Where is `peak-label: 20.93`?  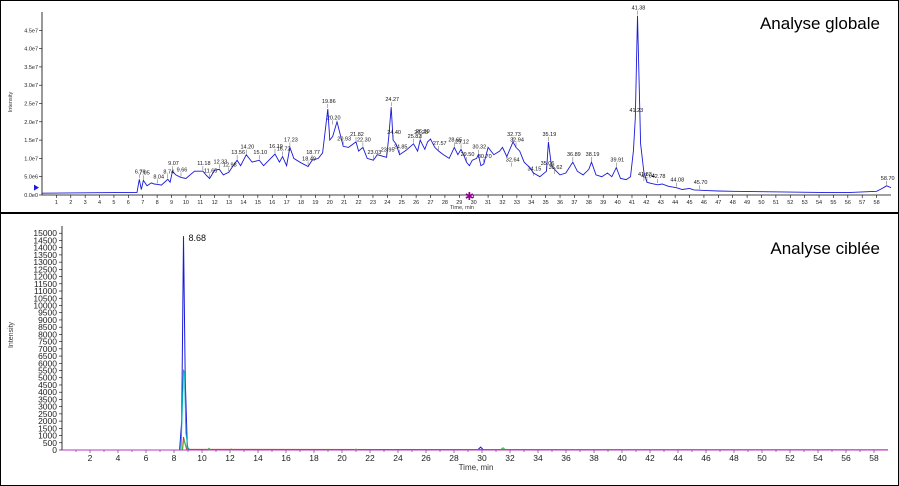
peak-label: 20.93 is located at coordinates (344, 139).